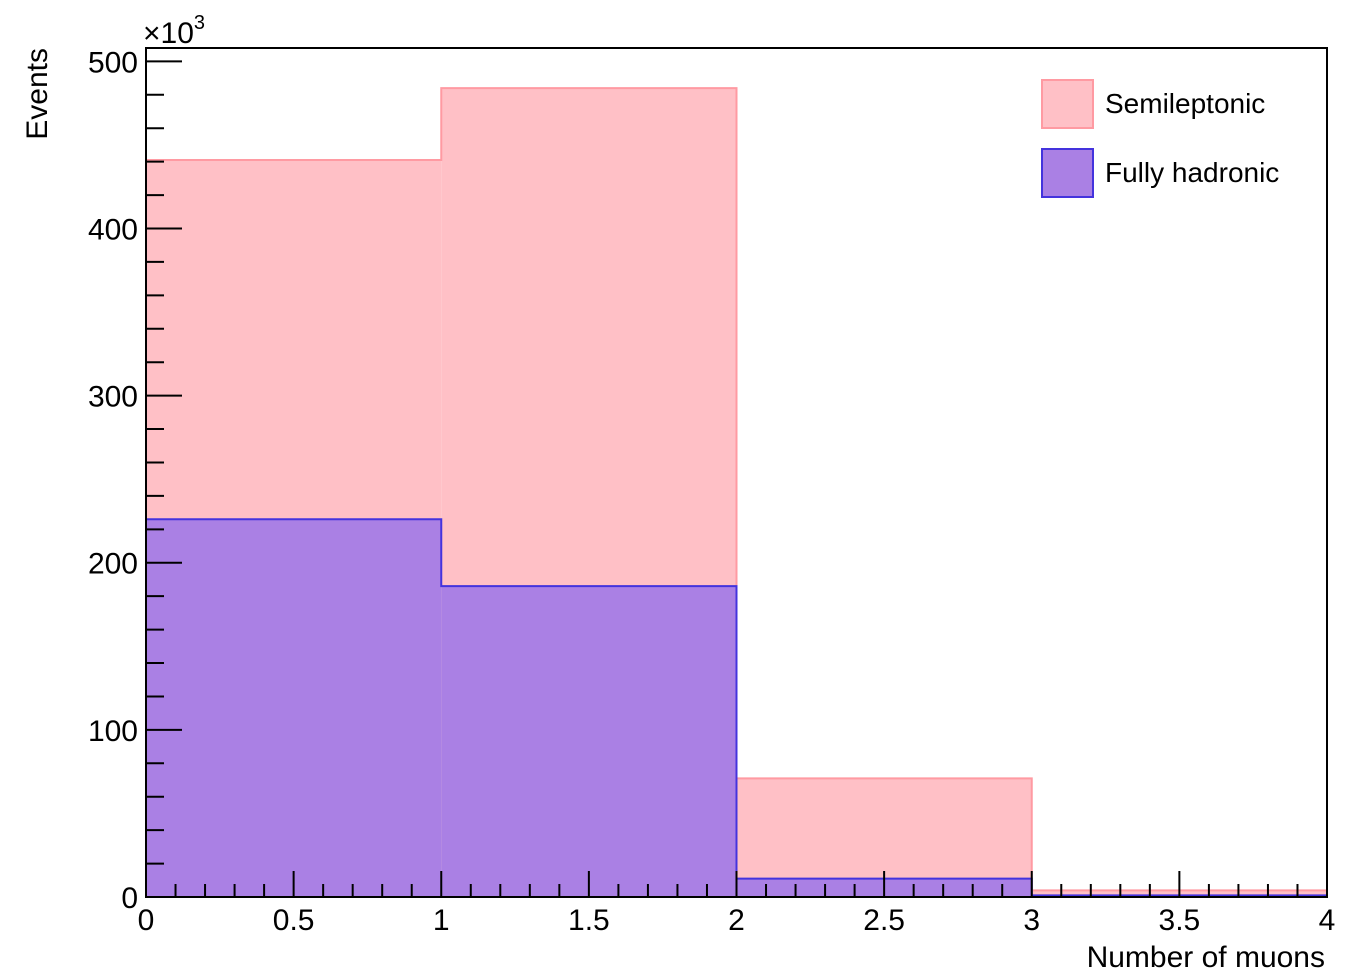 The height and width of the screenshot is (973, 1350). What do you see at coordinates (1185, 103) in the screenshot?
I see `semileptonic-legend-label: Semileptonic` at bounding box center [1185, 103].